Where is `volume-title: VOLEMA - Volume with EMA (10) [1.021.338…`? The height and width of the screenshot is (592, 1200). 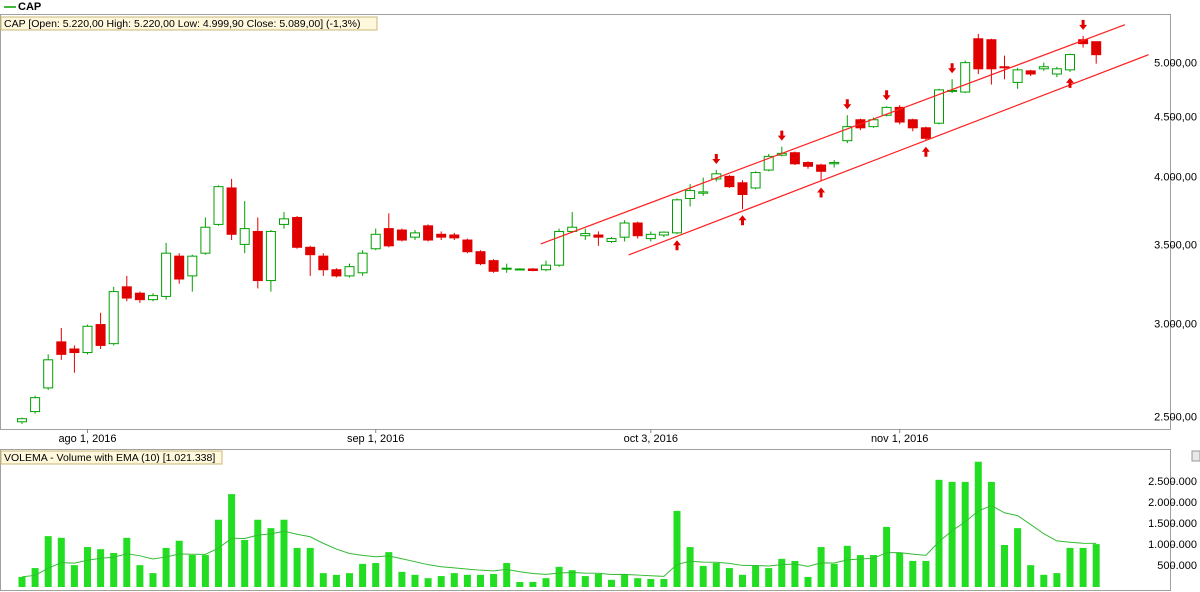 volume-title: VOLEMA - Volume with EMA (10) [1.021.338… is located at coordinates (109, 458).